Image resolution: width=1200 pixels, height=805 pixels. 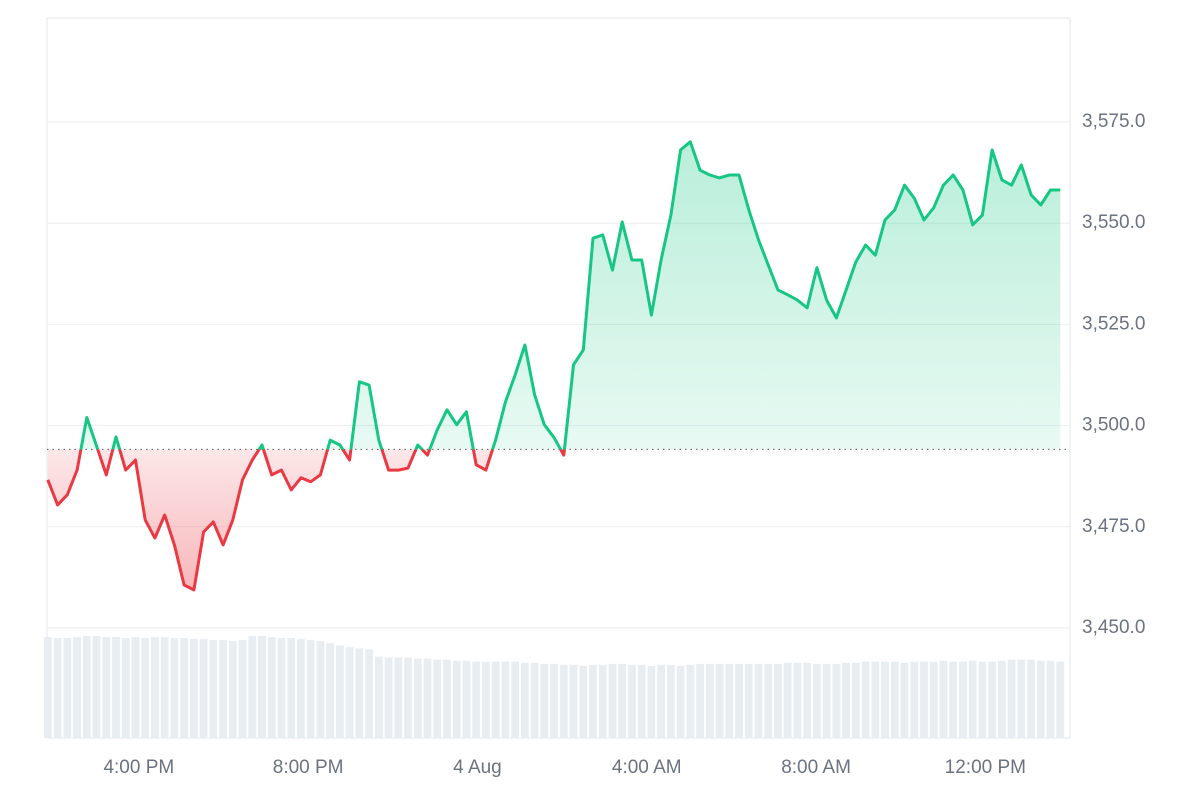 I want to click on x-tick-label: 12:00 PM, so click(x=985, y=767).